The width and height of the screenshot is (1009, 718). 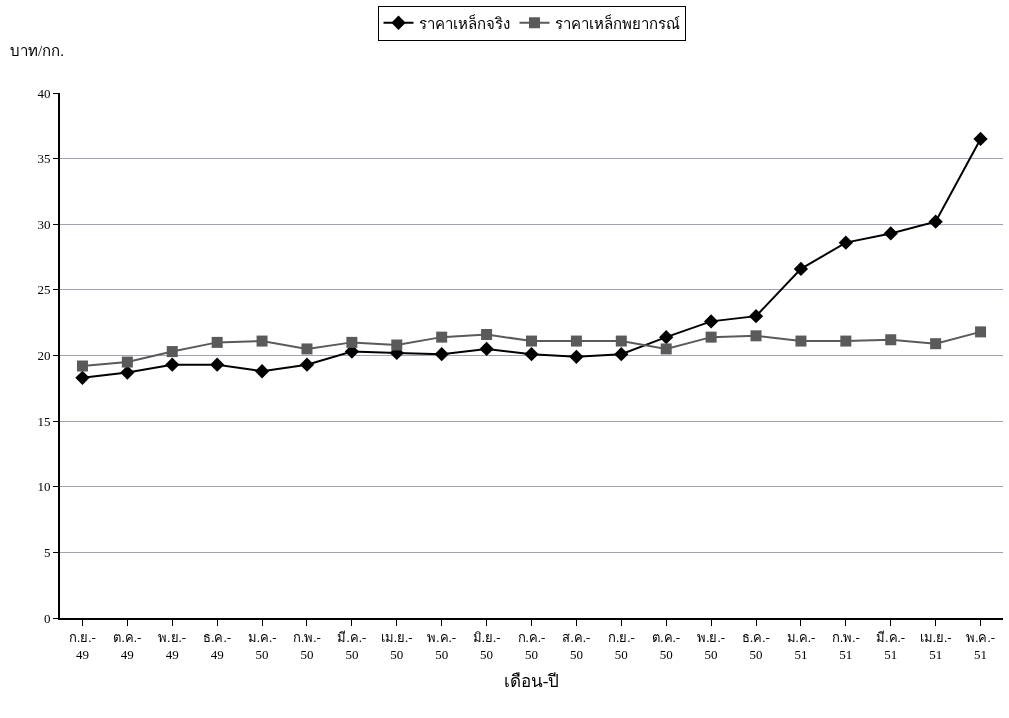 I want to click on x-tick-label: ก.ย.- 50, so click(x=621, y=645).